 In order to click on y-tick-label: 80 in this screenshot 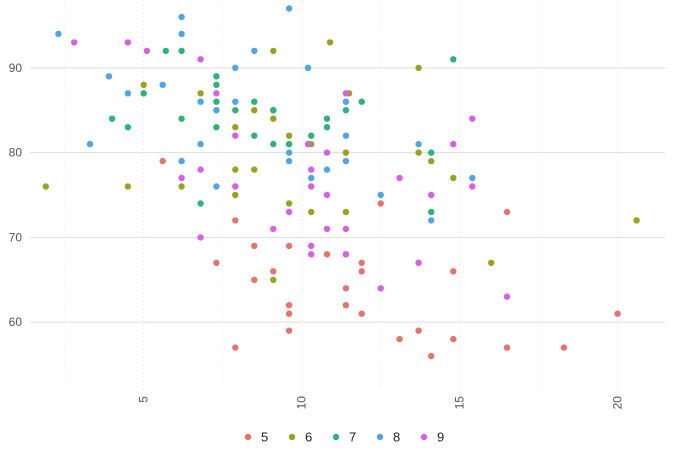, I will do `click(16, 153)`.